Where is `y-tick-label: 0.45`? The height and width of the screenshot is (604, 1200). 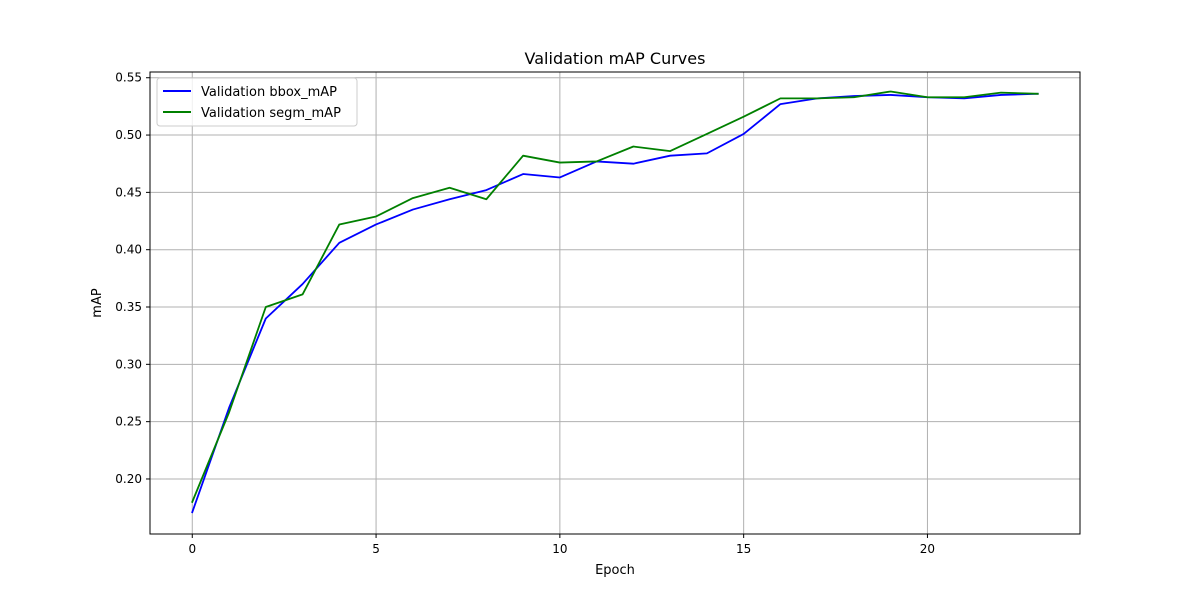
y-tick-label: 0.45 is located at coordinates (128, 192).